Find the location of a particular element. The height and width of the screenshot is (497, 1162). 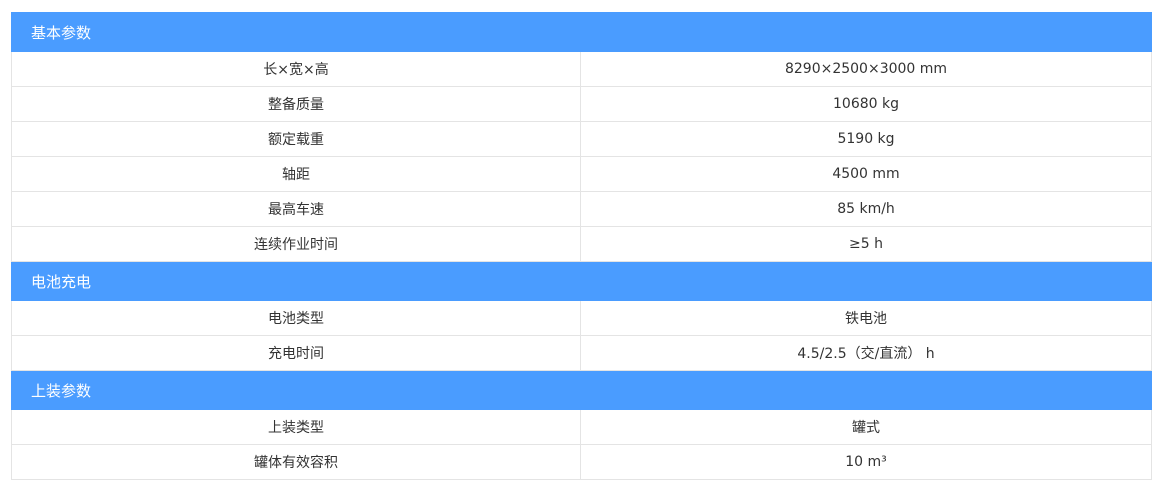

section-header-body: 上装参数 is located at coordinates (581, 390).